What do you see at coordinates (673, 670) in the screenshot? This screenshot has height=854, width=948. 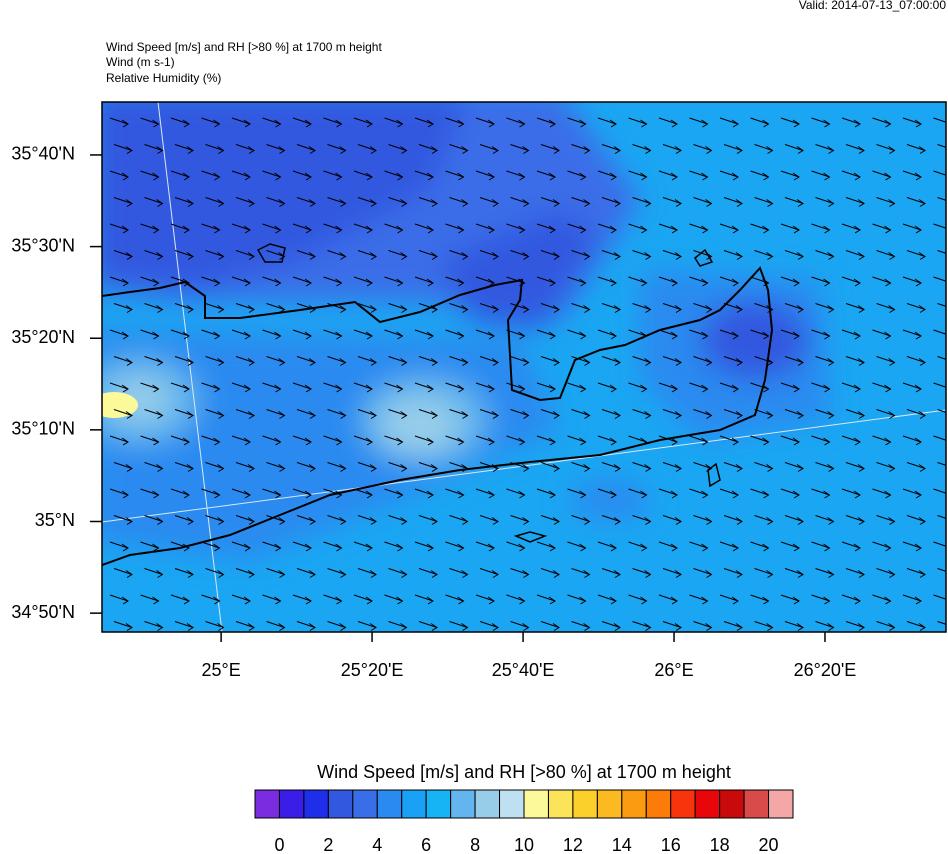 I see `x-tick-label: 26°E` at bounding box center [673, 670].